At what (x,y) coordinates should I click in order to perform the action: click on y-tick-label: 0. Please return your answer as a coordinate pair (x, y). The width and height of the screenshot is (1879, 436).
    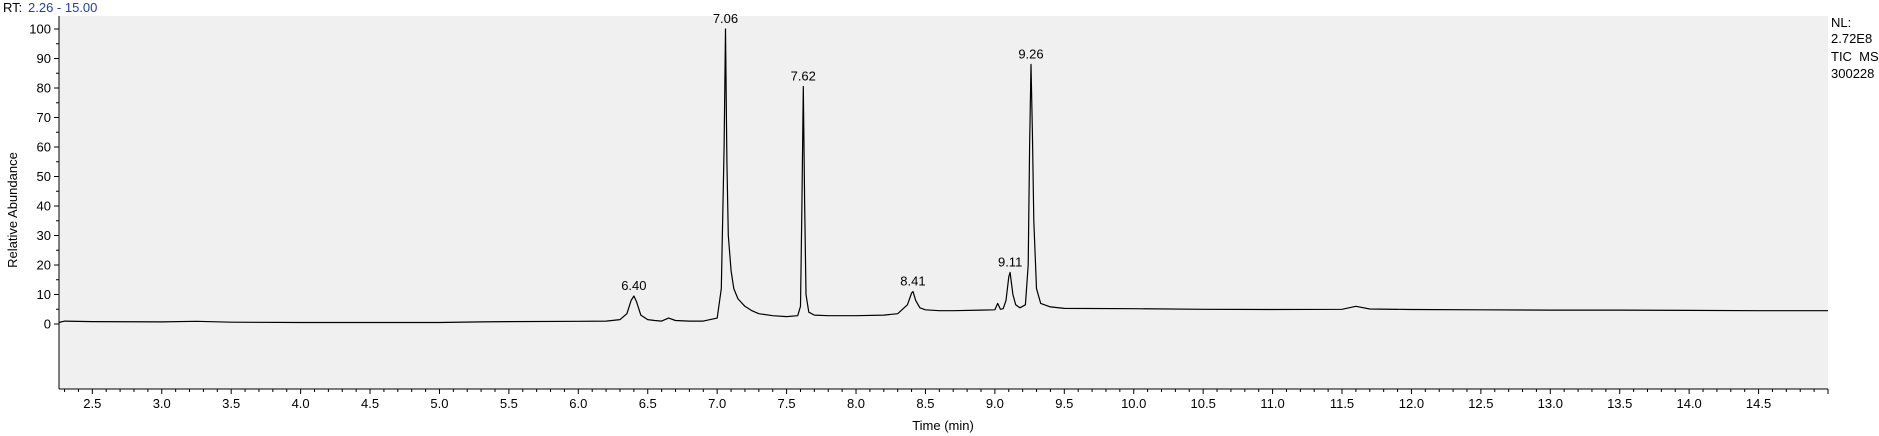
    Looking at the image, I should click on (47, 324).